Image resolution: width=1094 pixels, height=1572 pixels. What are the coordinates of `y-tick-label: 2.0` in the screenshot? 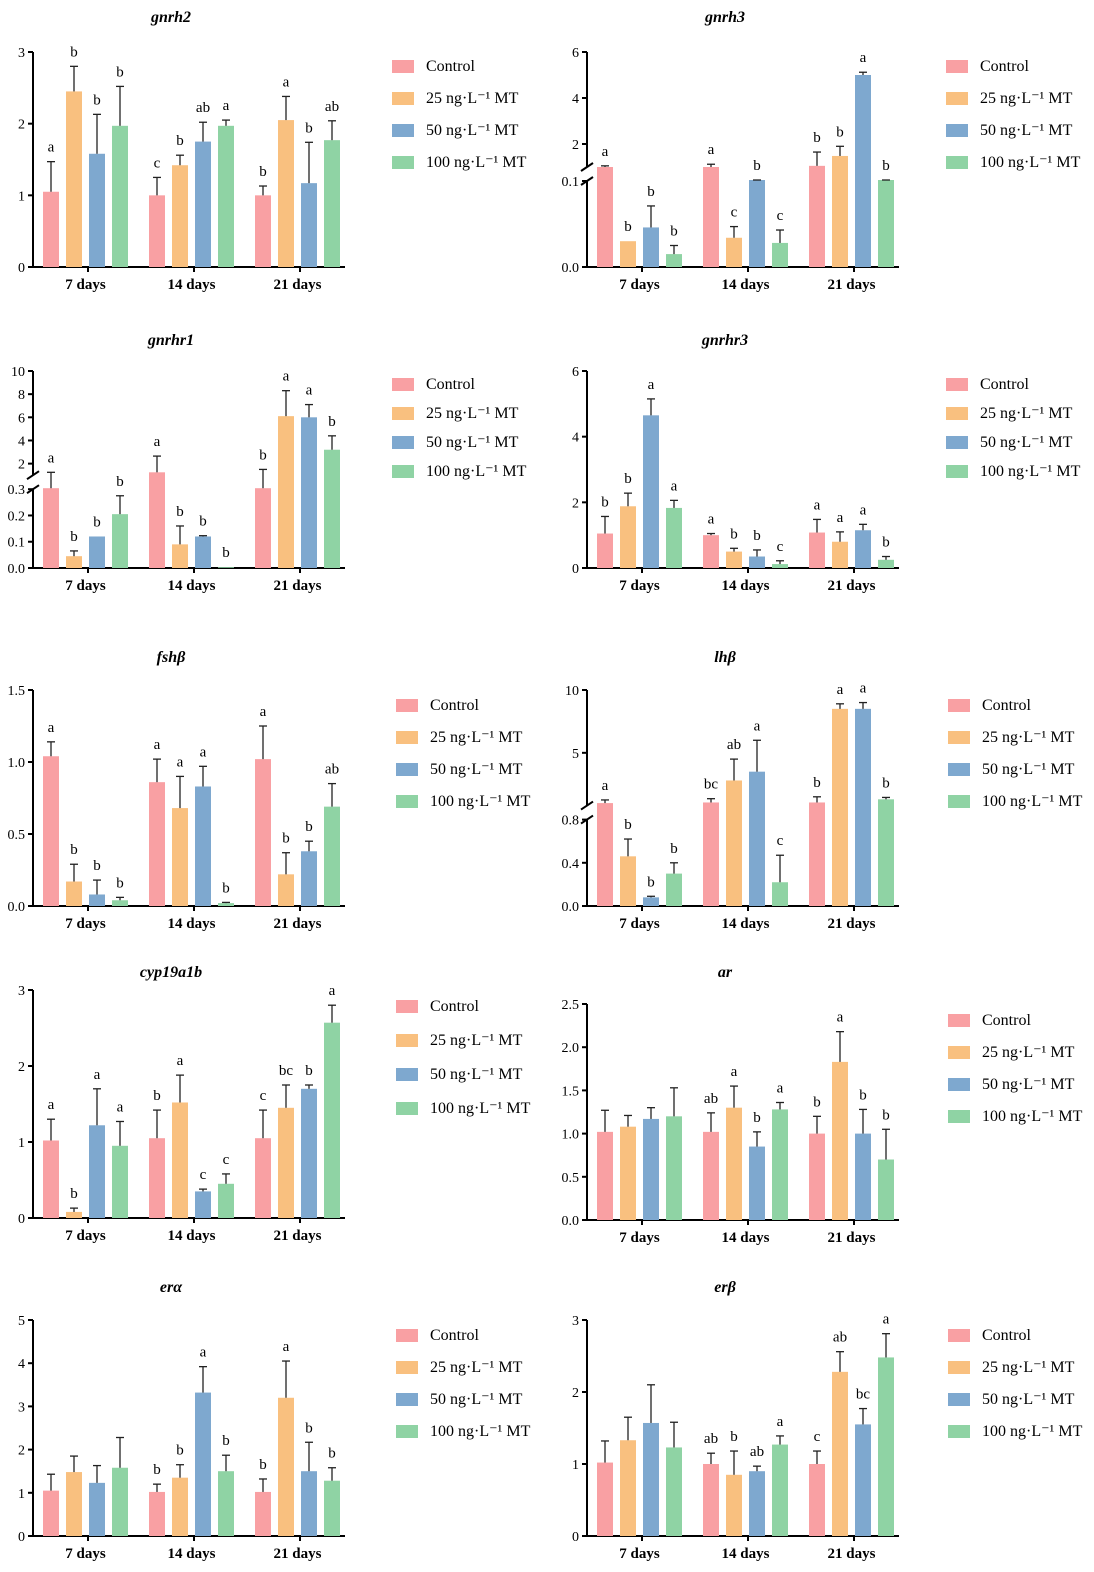 It's located at (571, 1048).